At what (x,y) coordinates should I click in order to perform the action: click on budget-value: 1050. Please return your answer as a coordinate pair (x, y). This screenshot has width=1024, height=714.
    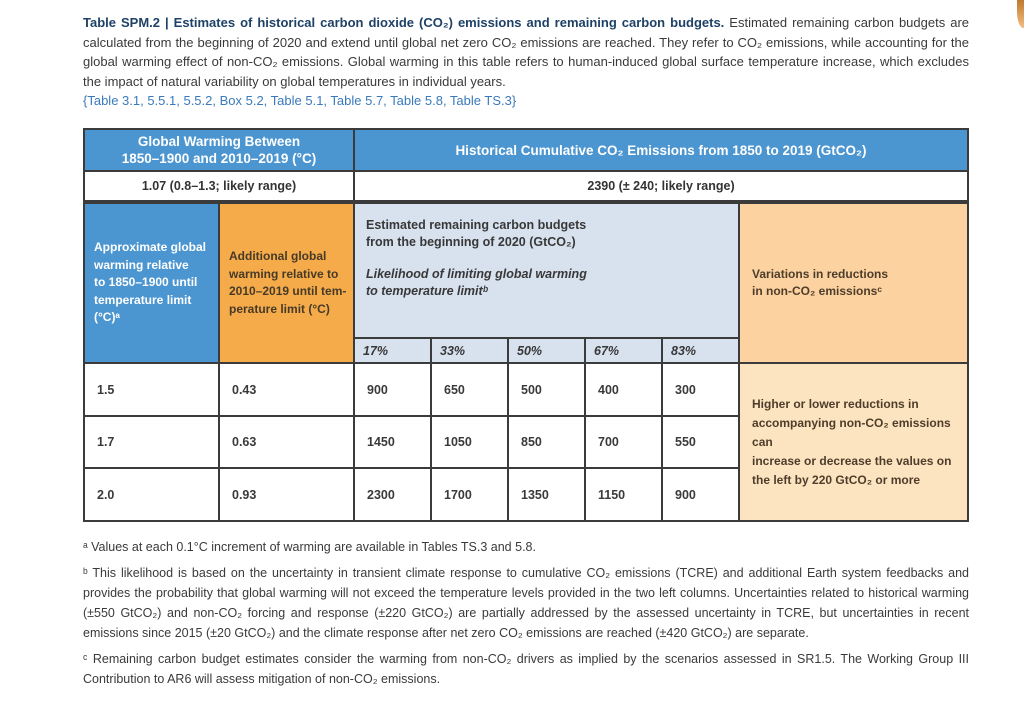
    Looking at the image, I should click on (469, 442).